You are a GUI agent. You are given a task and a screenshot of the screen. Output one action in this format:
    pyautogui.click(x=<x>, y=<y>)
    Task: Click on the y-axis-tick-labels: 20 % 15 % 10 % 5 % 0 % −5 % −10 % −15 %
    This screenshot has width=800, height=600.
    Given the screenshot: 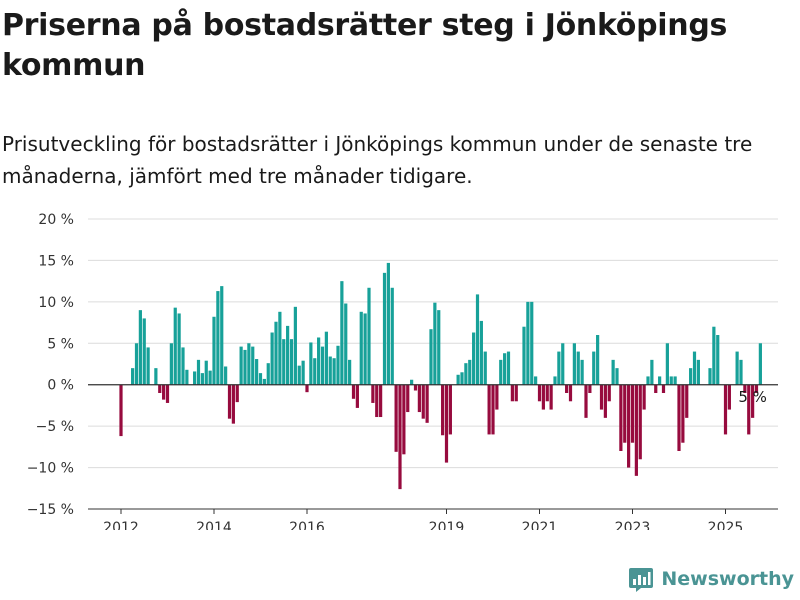 What is the action you would take?
    pyautogui.click(x=50, y=365)
    